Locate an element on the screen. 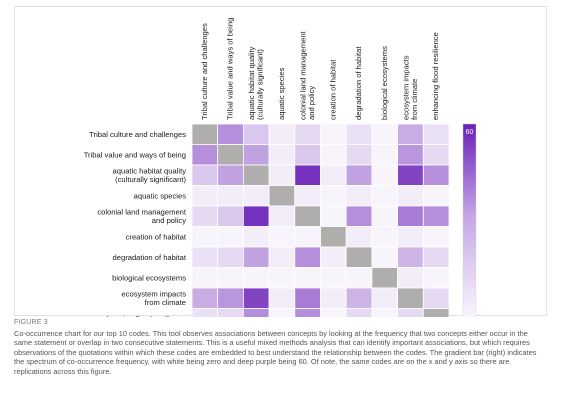 The width and height of the screenshot is (561, 410). heatmap-cell-r8-c2 is located at coordinates (256, 298).